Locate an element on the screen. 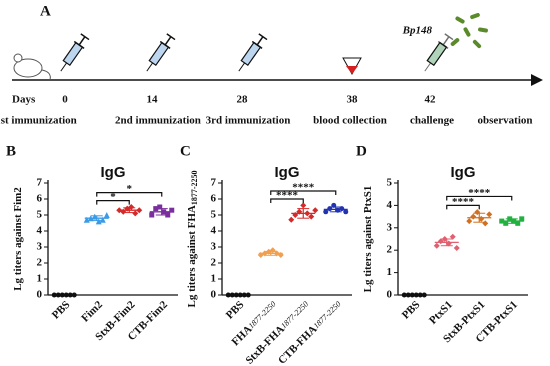 This screenshot has height=366, width=550. blood-tube is located at coordinates (352, 66).